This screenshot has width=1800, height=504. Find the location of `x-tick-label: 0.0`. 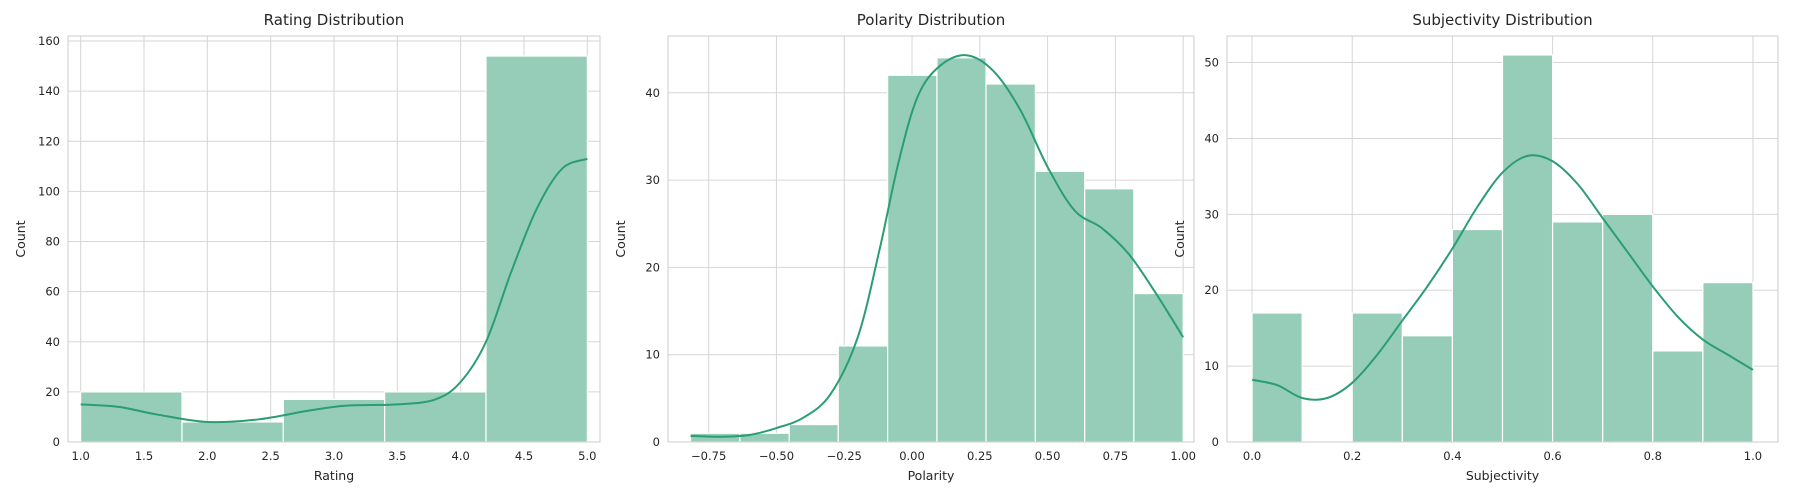

x-tick-label: 0.0 is located at coordinates (1252, 456).